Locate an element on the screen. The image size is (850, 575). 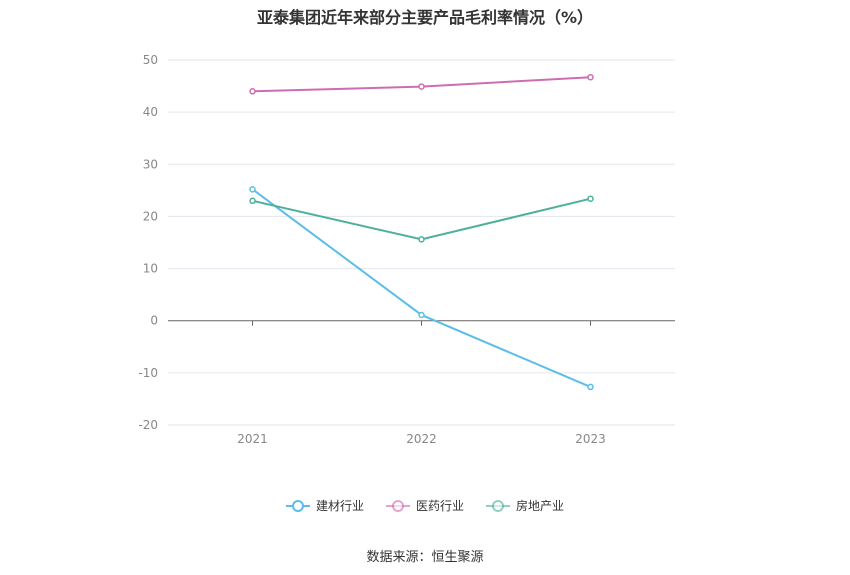
legend-item: 医药行业 is located at coordinates (424, 505).